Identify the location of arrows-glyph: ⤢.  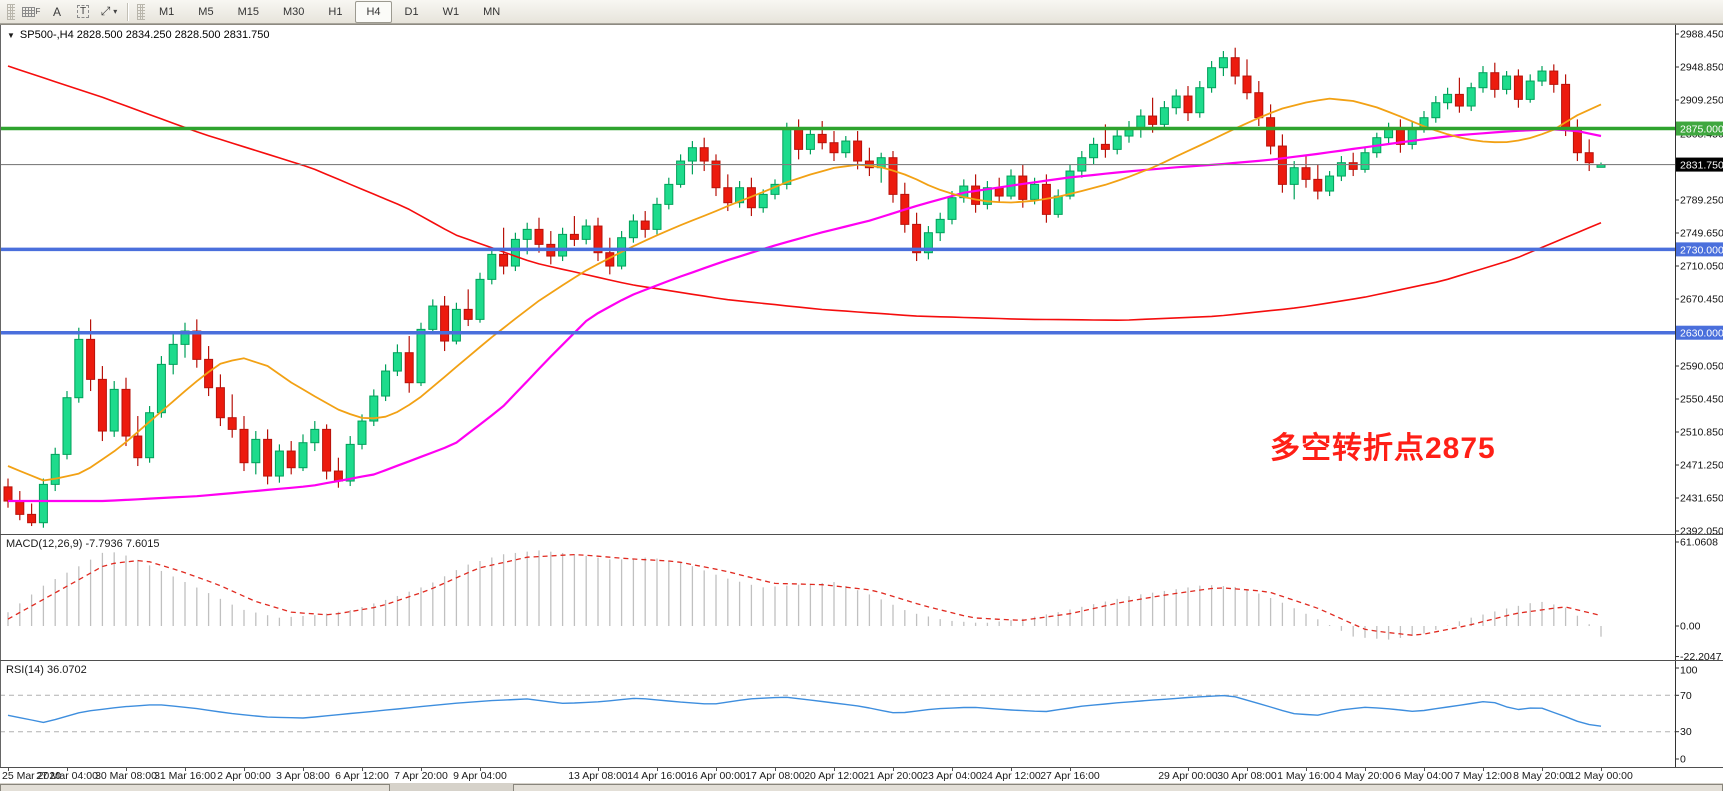
(105, 11).